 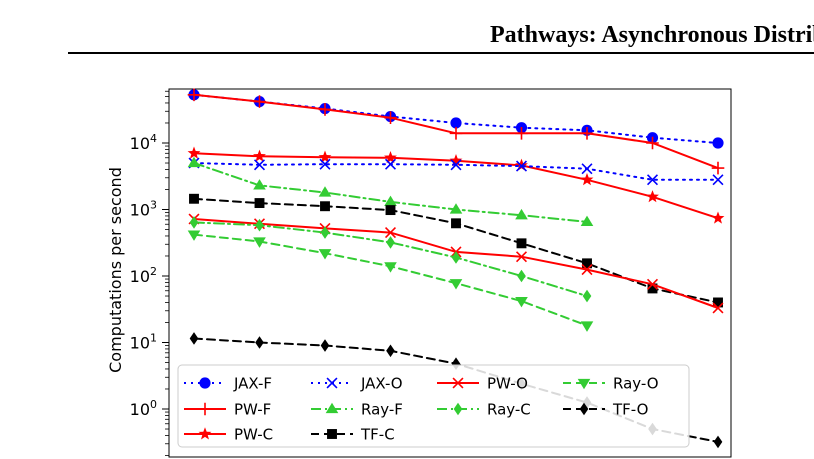 I want to click on legend-label: PW-O, so click(x=507, y=384).